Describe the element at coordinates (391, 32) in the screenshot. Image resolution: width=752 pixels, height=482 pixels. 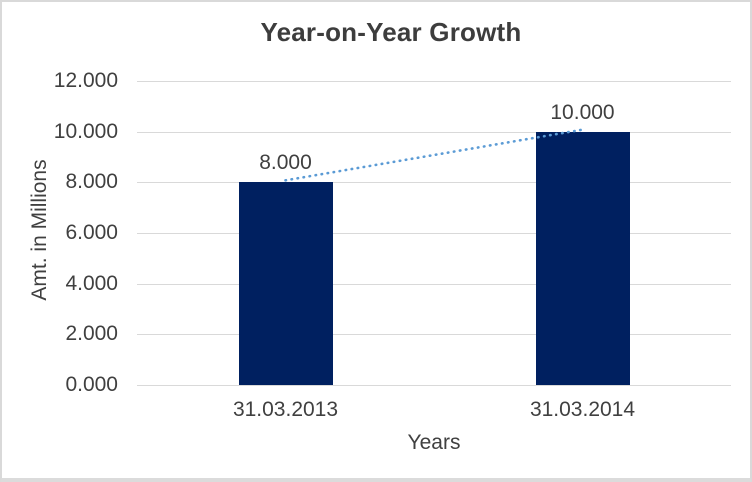
I see `chart-title: Year-on-Year Growth` at that location.